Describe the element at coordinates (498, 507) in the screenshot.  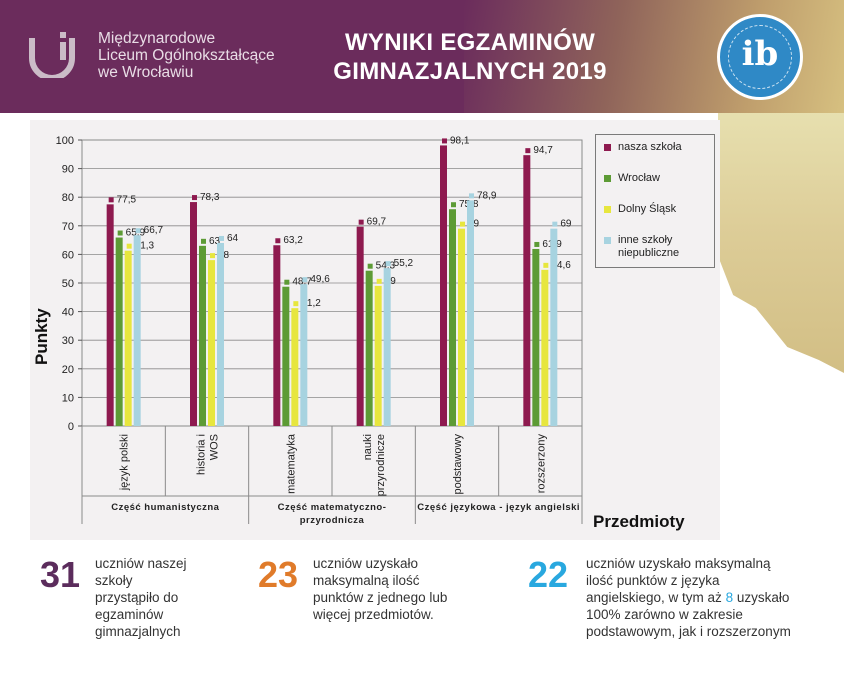
I see `group-label: Część językowa - język angielski` at that location.